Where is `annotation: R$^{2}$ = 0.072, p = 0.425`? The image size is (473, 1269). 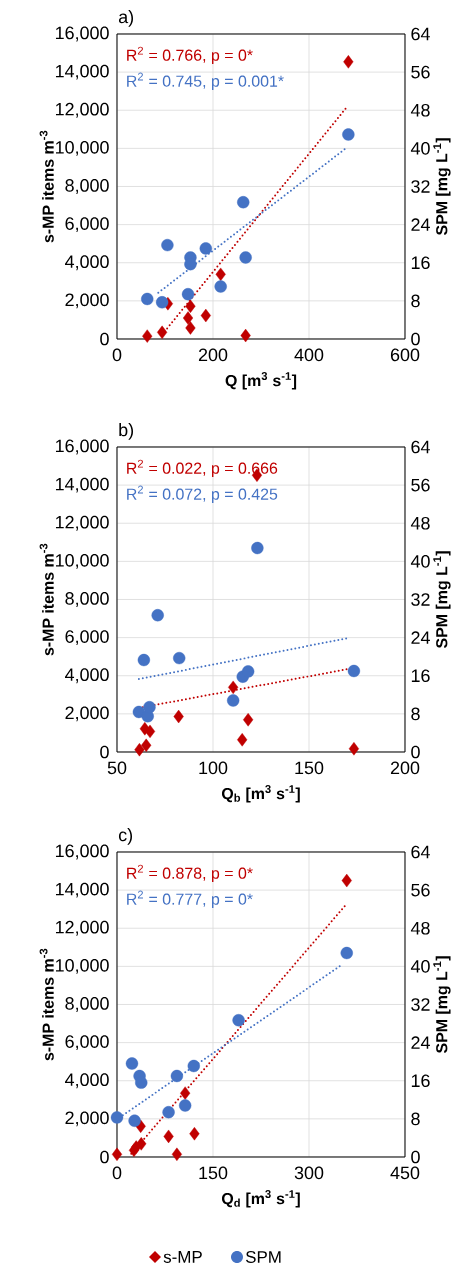 annotation: R$^{2}$ = 0.072, p = 0.425 is located at coordinates (202, 494).